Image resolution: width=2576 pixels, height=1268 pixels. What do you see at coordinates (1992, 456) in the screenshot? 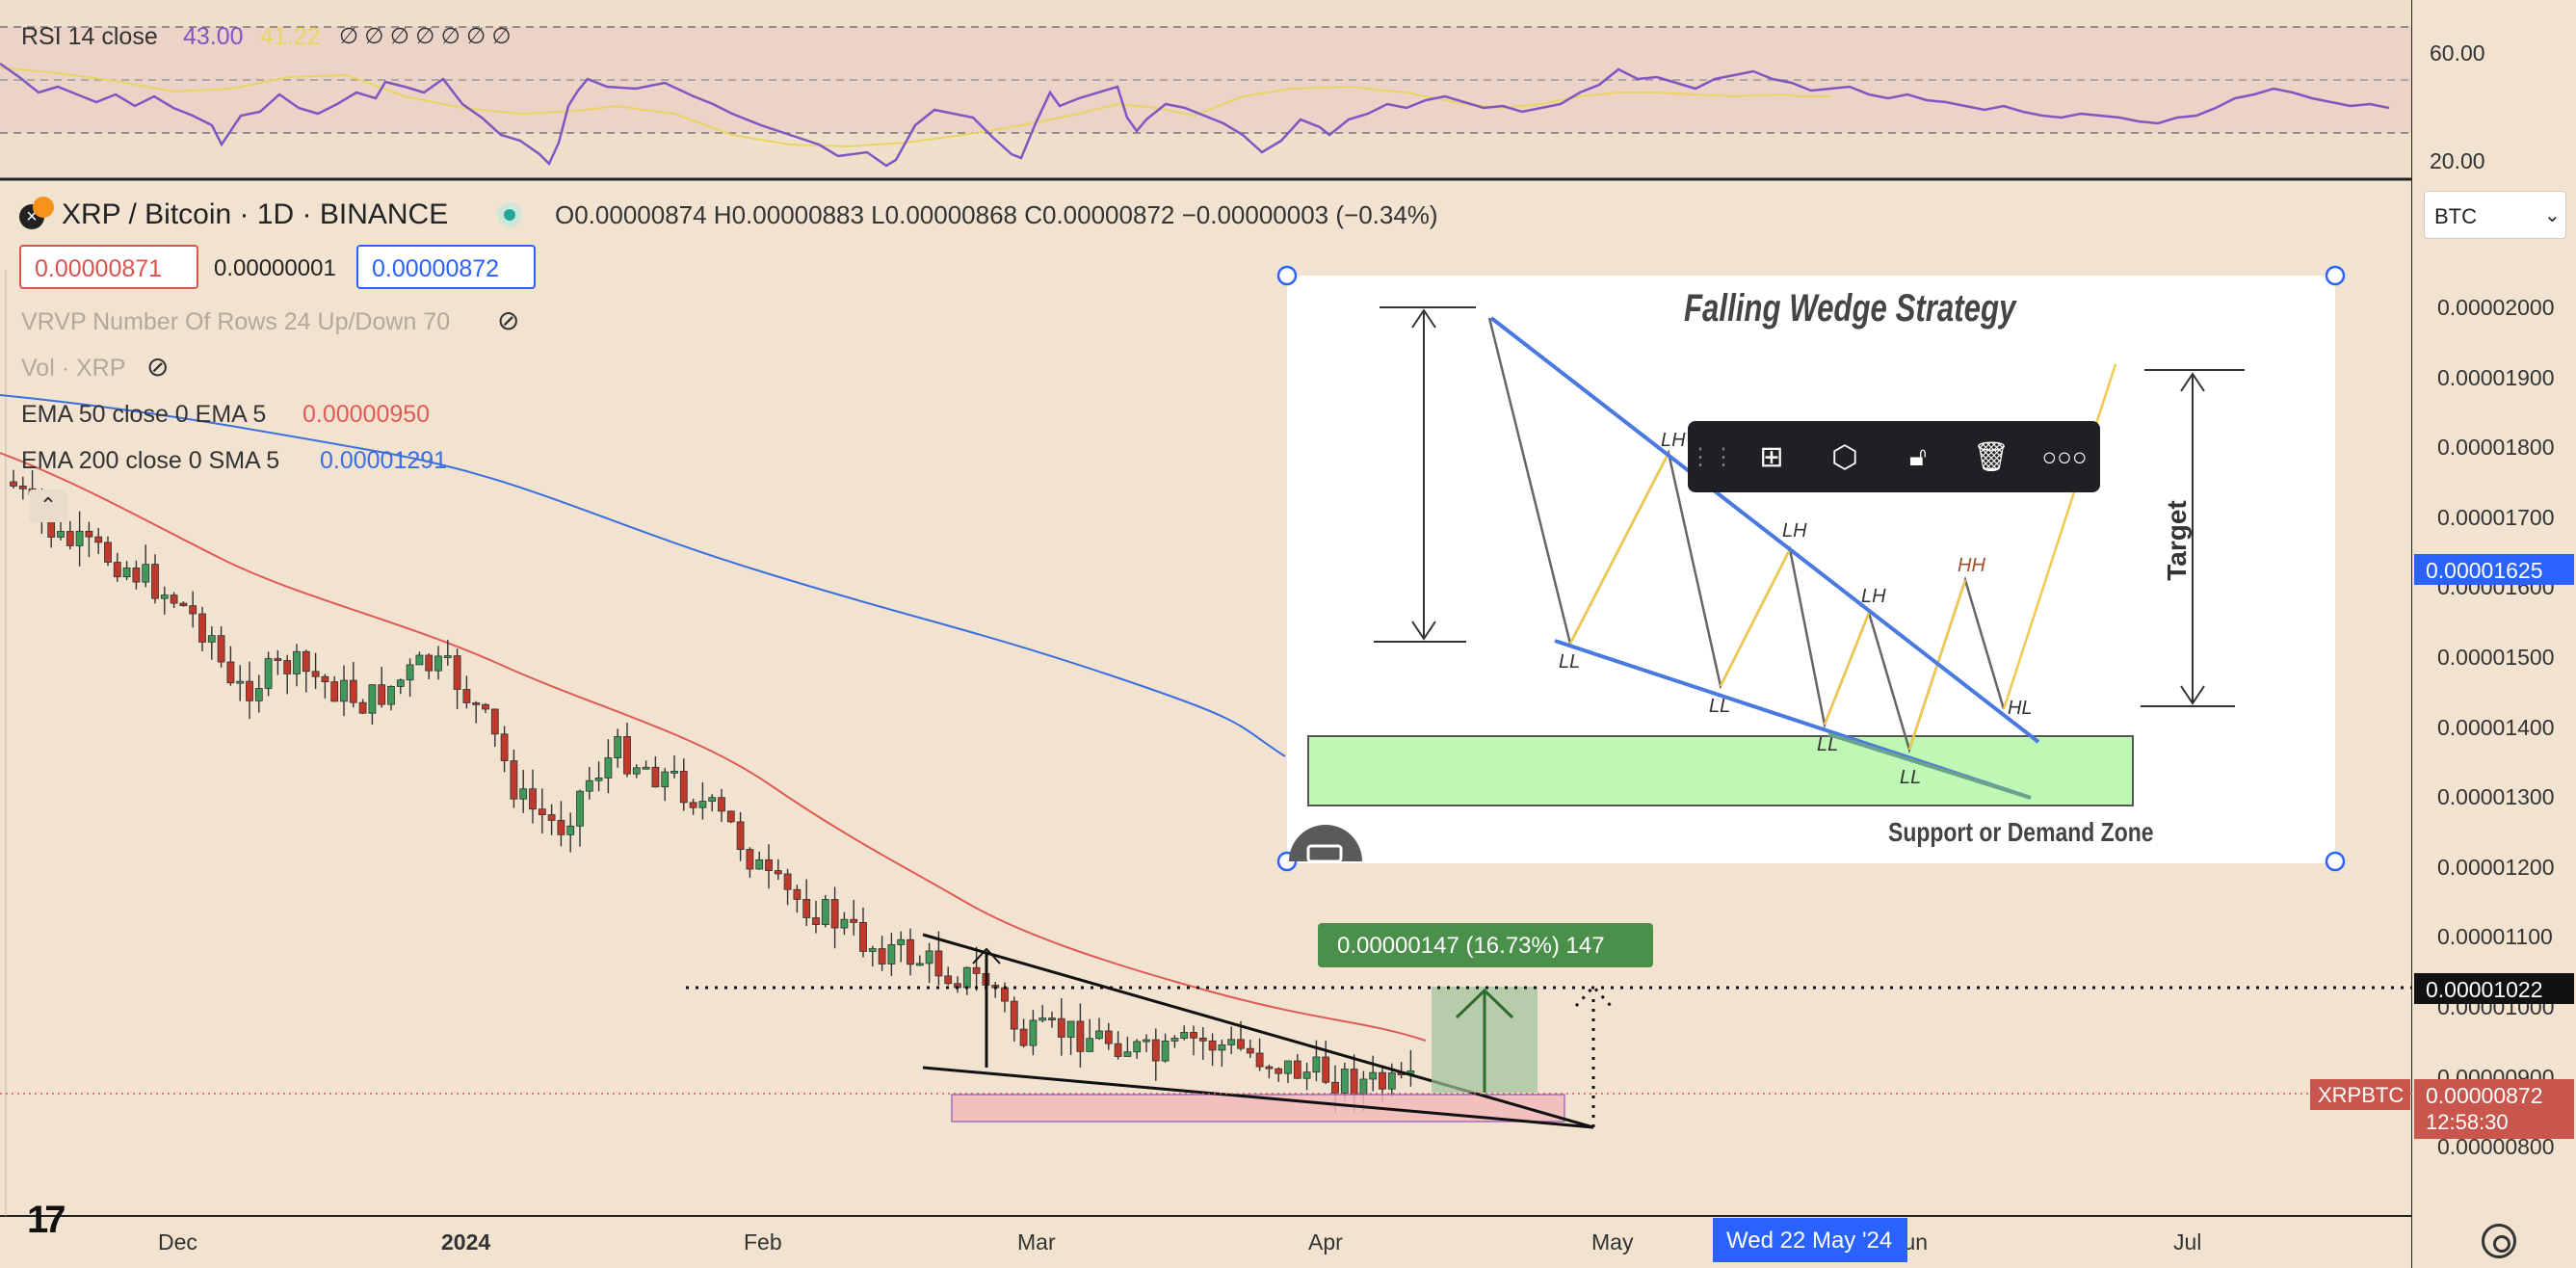
I see `trash-icon: 🗑︎` at bounding box center [1992, 456].